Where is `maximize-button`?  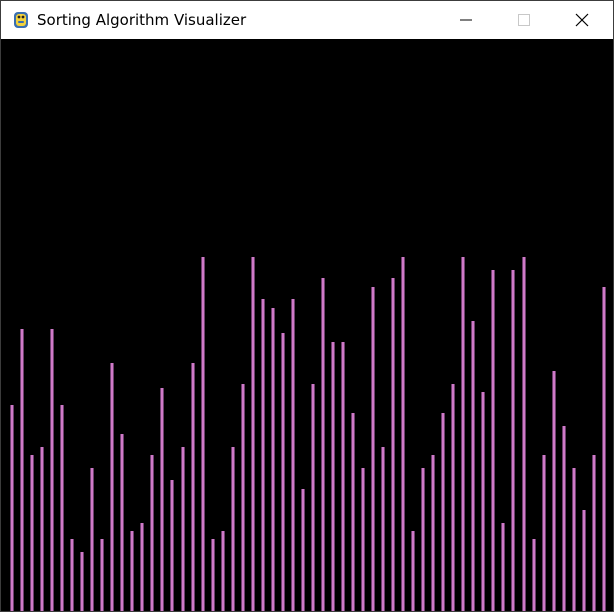
maximize-button is located at coordinates (524, 20).